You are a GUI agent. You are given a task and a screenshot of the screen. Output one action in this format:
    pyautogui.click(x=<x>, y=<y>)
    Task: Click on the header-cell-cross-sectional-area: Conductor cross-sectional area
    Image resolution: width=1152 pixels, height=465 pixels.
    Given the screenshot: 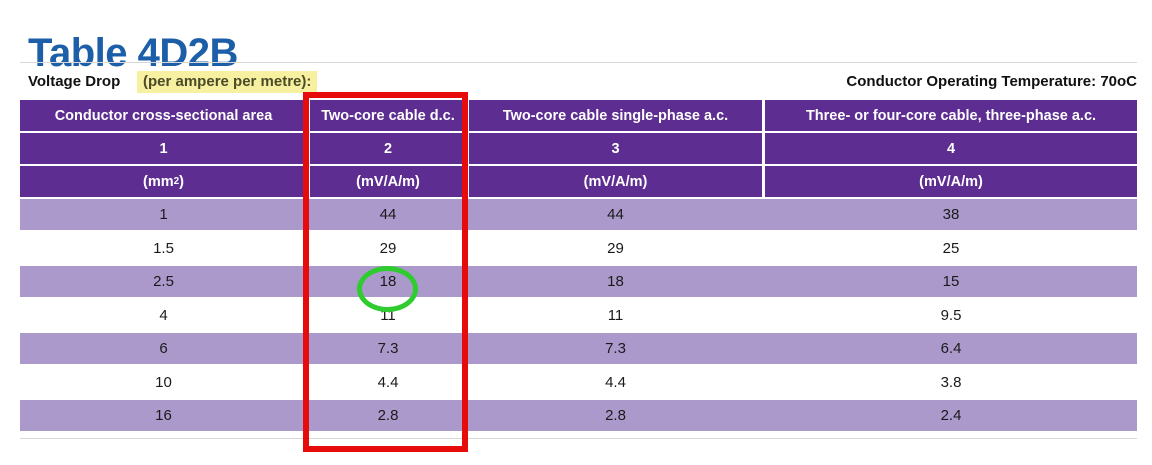 What is the action you would take?
    pyautogui.click(x=163, y=115)
    